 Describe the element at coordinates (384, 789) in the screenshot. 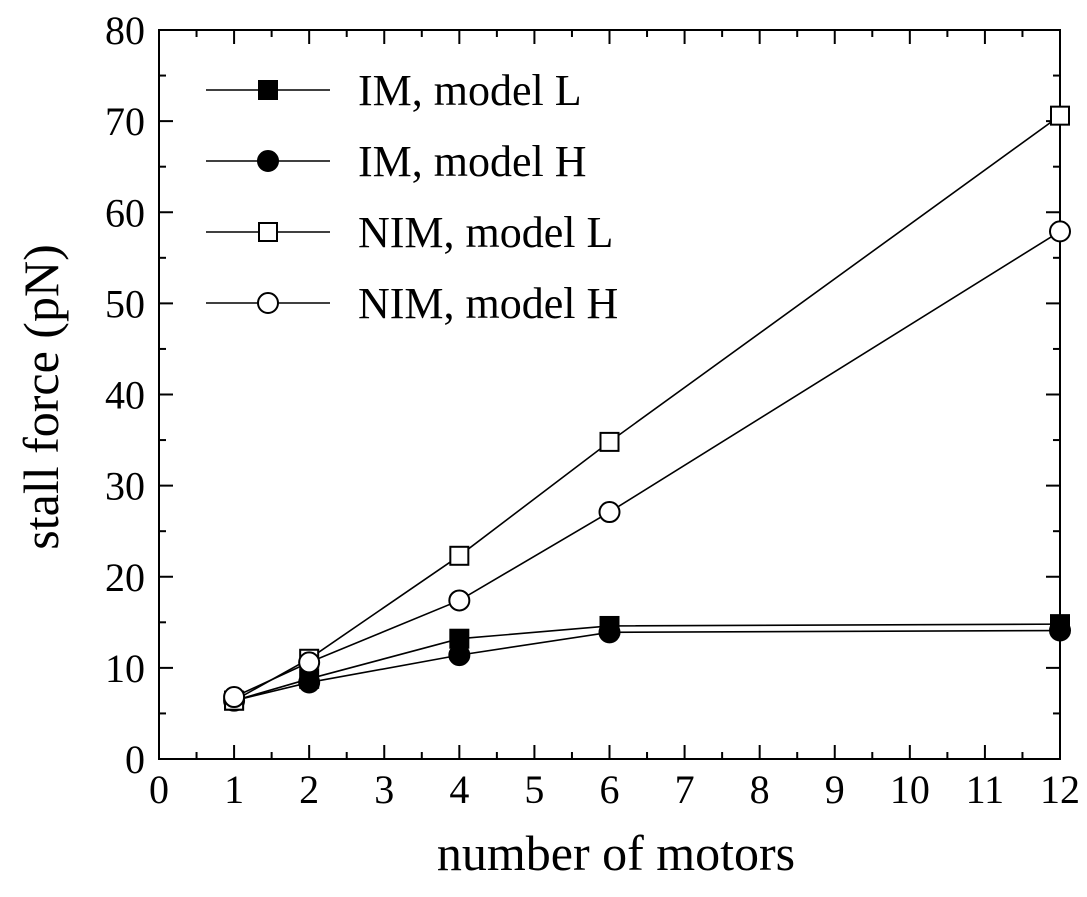

I see `x-tick-label: 3` at that location.